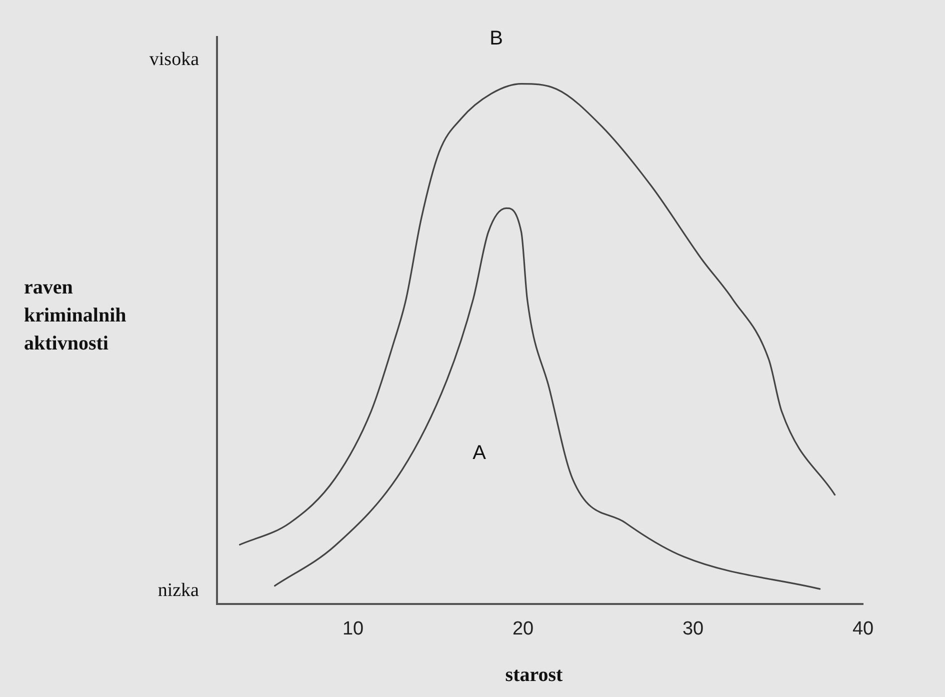 The height and width of the screenshot is (697, 945). What do you see at coordinates (479, 453) in the screenshot?
I see `text: A` at bounding box center [479, 453].